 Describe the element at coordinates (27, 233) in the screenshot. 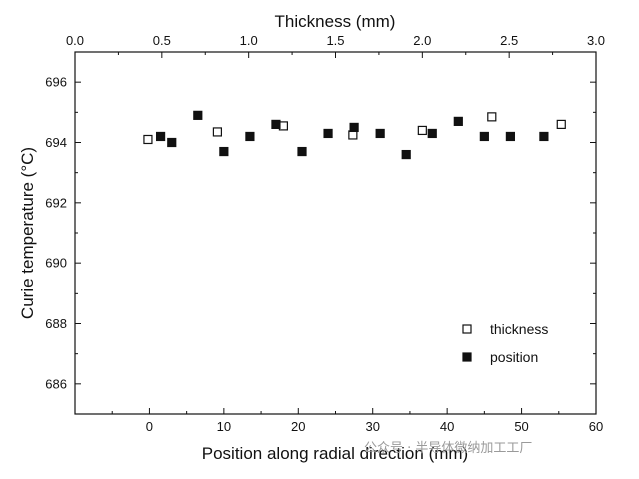

I see `y-axis-title: Curie temperature (°C)` at that location.